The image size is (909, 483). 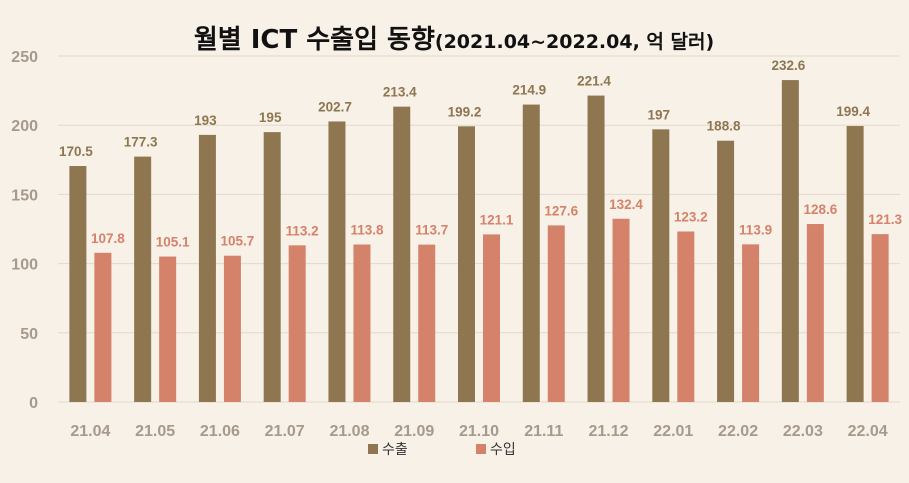 What do you see at coordinates (349, 431) in the screenshot?
I see `x-tick-label: 21.08` at bounding box center [349, 431].